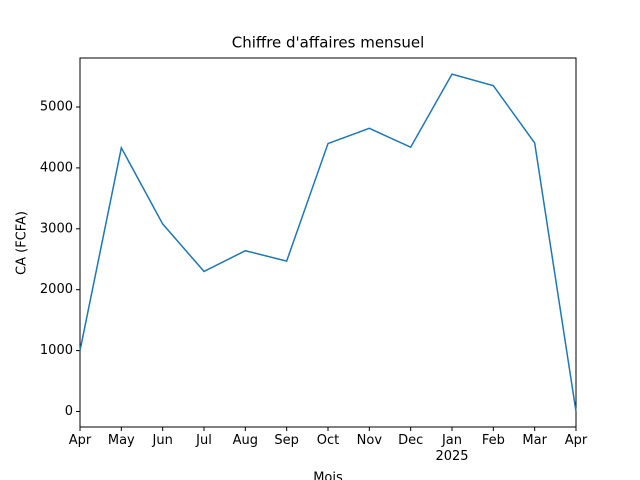 This screenshot has height=480, width=640. What do you see at coordinates (56, 107) in the screenshot?
I see `y-tick-label: 5000` at bounding box center [56, 107].